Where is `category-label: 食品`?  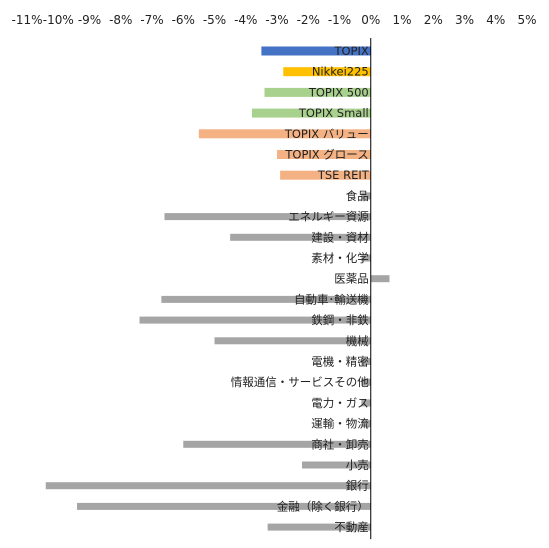 category-label: 食品 is located at coordinates (357, 196).